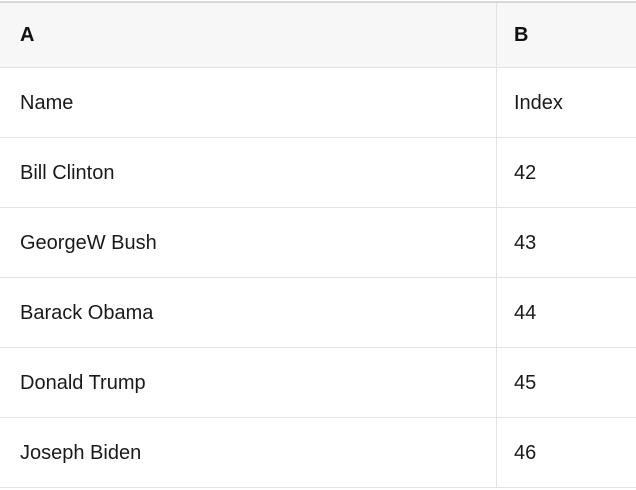 The image size is (636, 490). What do you see at coordinates (248, 382) in the screenshot?
I see `cell-name-4: Donald Trump` at bounding box center [248, 382].